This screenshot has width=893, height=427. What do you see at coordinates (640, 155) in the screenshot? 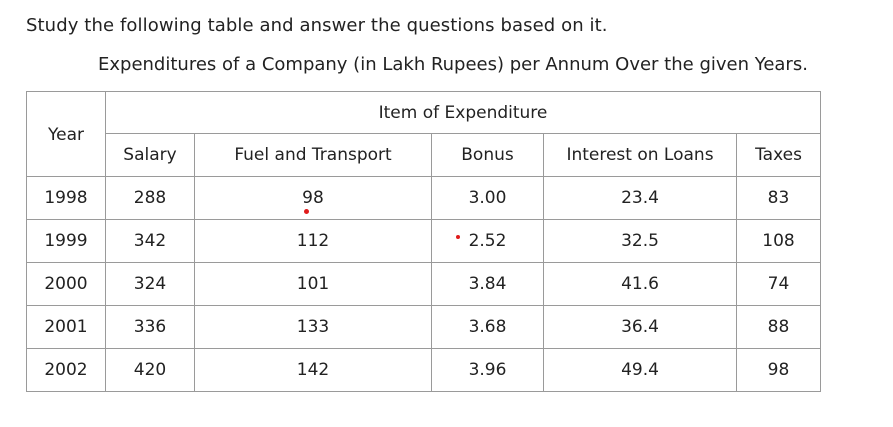
I see `column-header-interest-on-loans: Interest on Loans` at bounding box center [640, 155].